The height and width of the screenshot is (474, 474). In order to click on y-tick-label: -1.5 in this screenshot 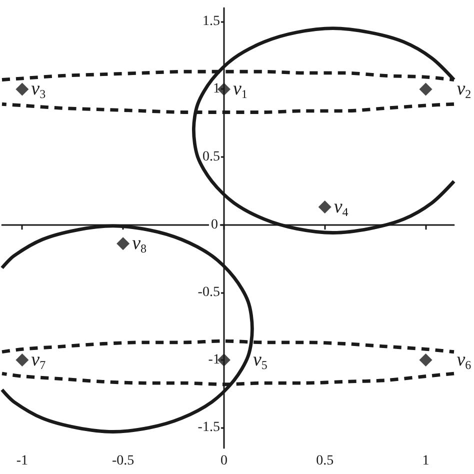, I will do `click(209, 428)`.